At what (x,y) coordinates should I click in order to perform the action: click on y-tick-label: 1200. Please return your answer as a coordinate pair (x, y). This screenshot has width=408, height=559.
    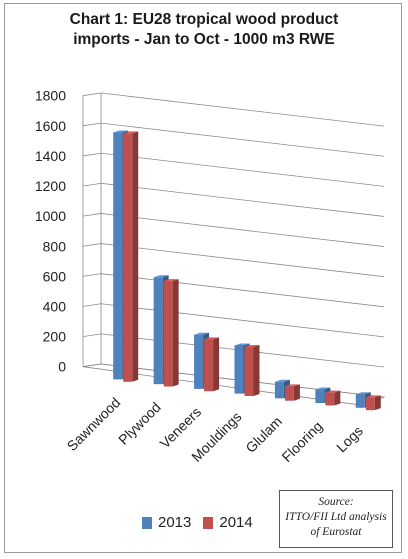
    Looking at the image, I should click on (50, 186).